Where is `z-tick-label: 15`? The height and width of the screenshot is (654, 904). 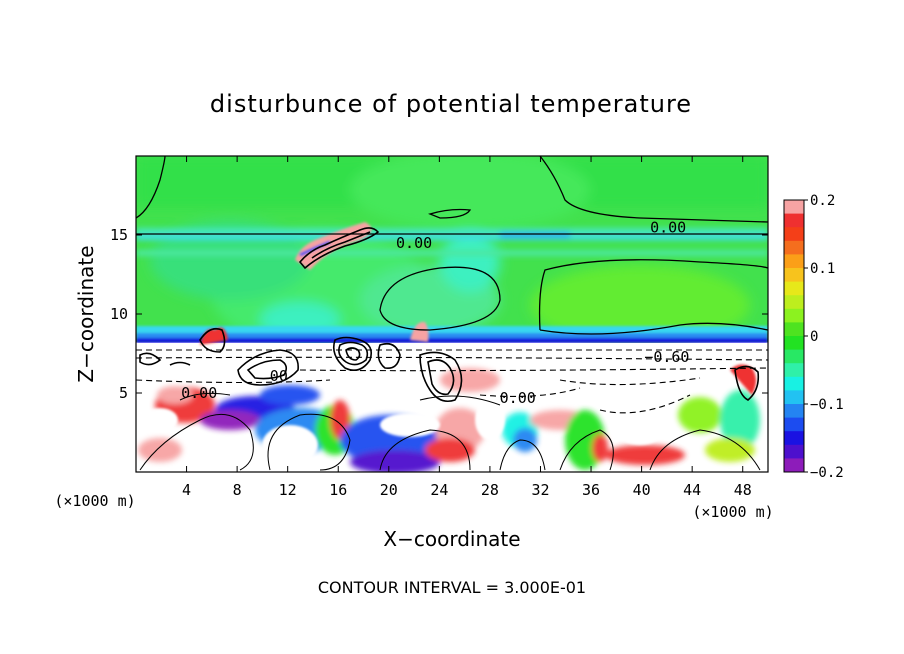 z-tick-label: 15 is located at coordinates (119, 235).